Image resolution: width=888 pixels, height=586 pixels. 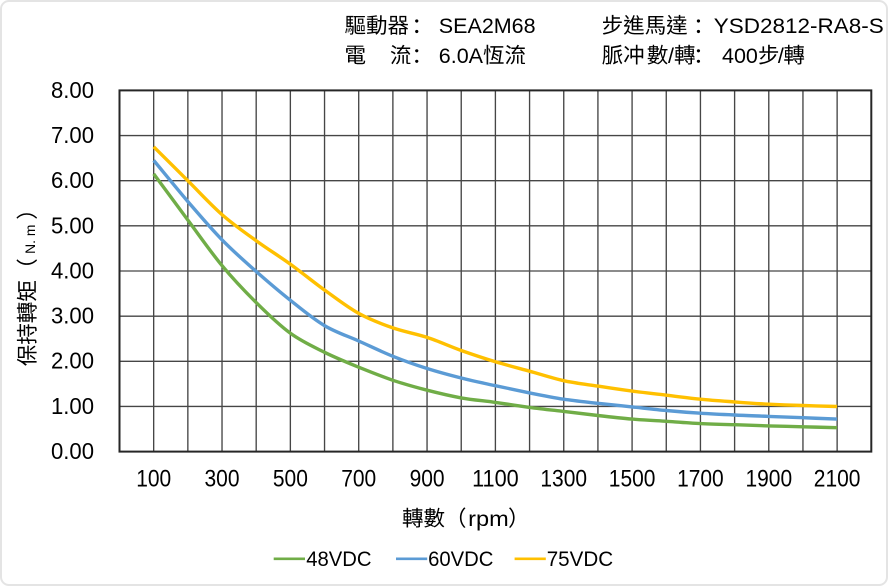 What do you see at coordinates (153, 479) in the screenshot?
I see `svg-text: 100` at bounding box center [153, 479].